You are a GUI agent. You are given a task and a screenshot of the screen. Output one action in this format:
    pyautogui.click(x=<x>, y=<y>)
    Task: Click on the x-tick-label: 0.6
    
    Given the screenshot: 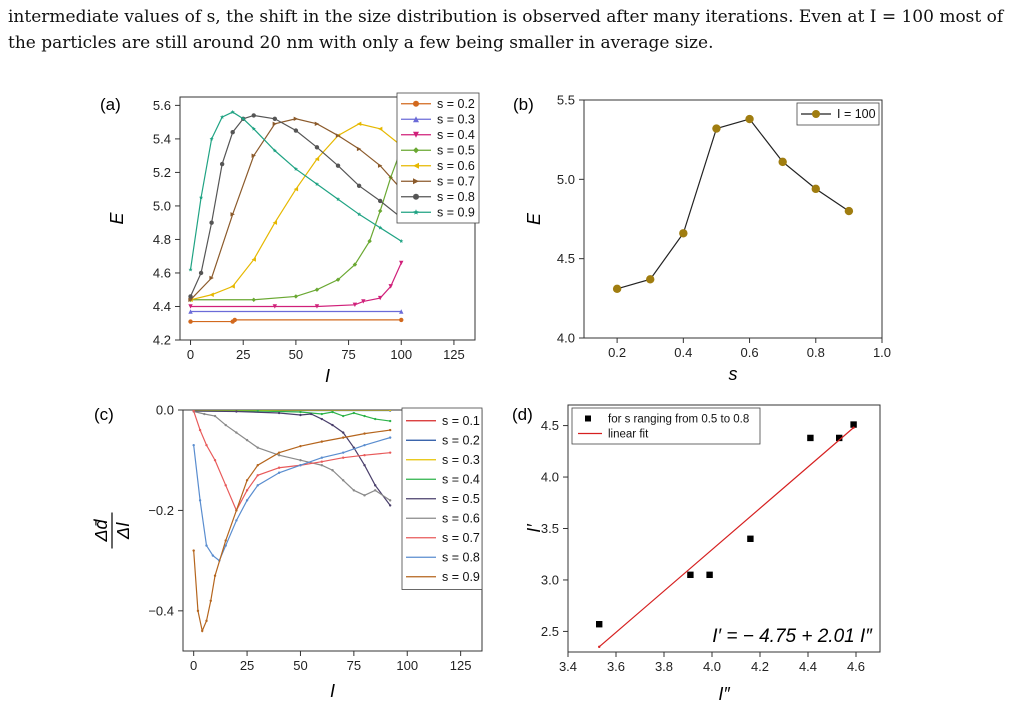 What is the action you would take?
    pyautogui.click(x=750, y=352)
    